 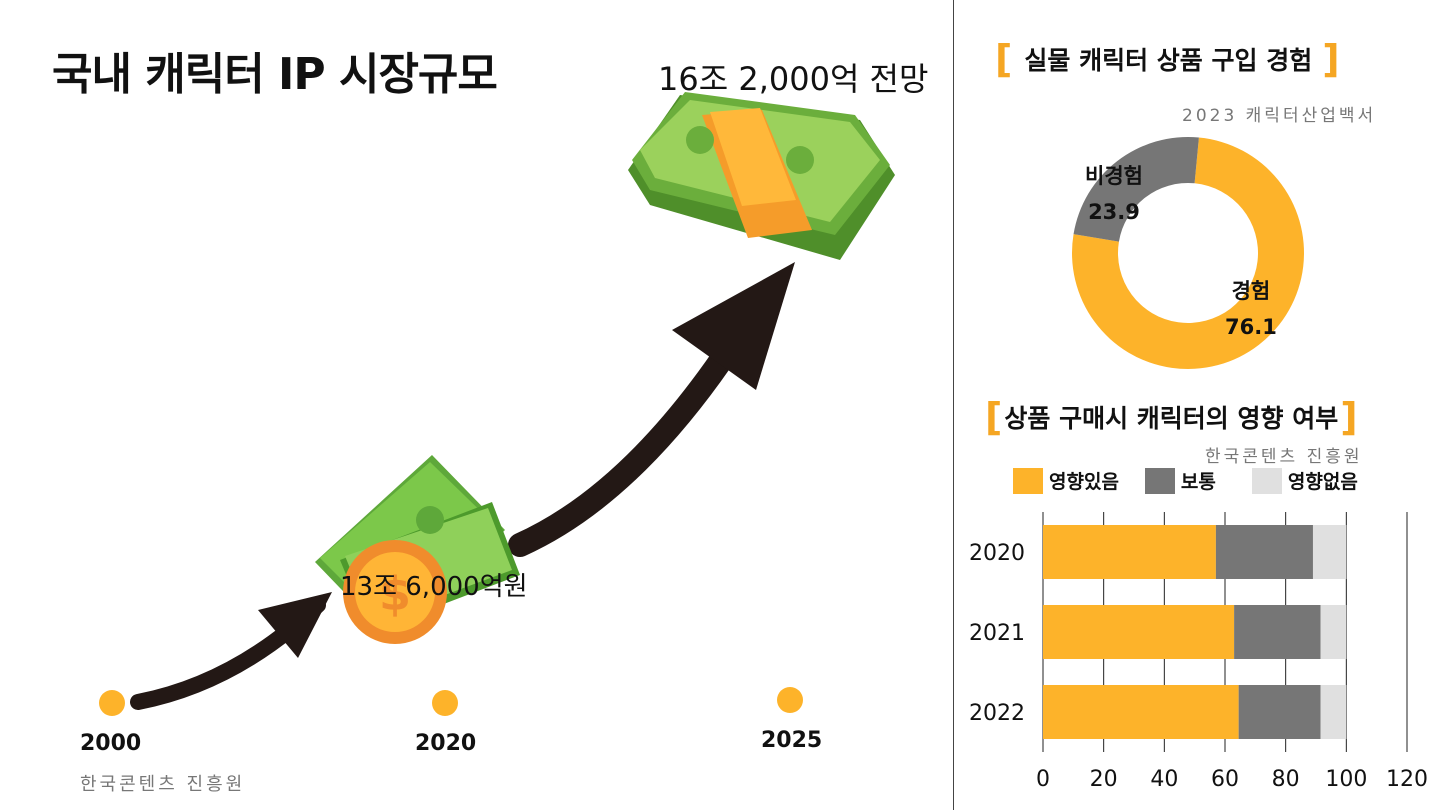 I want to click on legend-item-none: 영향없음, so click(x=1304, y=480).